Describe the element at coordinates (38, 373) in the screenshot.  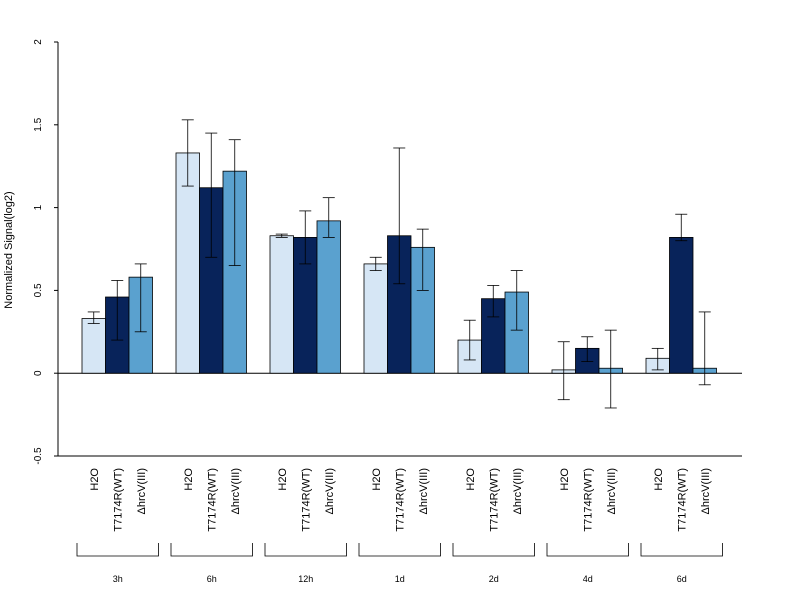
I see `y-tick-label: 0` at that location.